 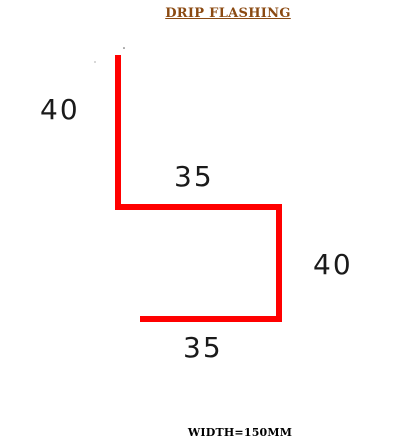 What do you see at coordinates (240, 432) in the screenshot?
I see `width-label: WIDTH=150MM` at bounding box center [240, 432].